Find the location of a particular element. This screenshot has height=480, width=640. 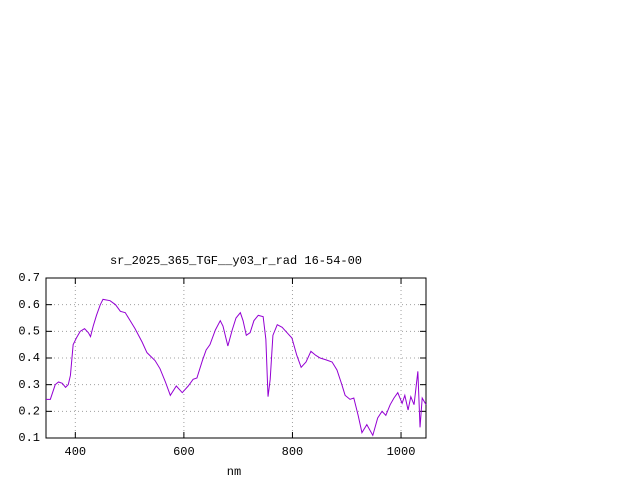

y-tick-label: 0.6 is located at coordinates (29, 305).